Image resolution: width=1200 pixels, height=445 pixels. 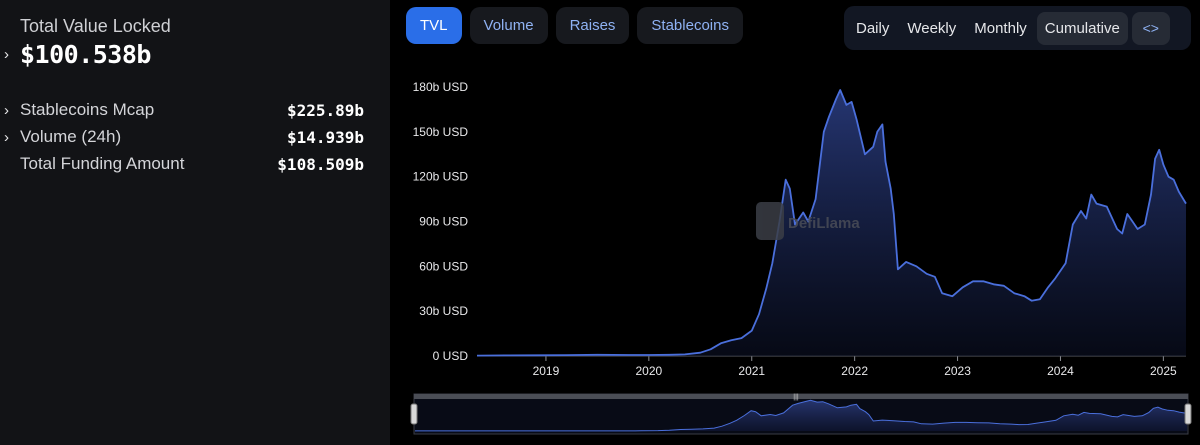 What do you see at coordinates (751, 371) in the screenshot?
I see `x-tick-label: 2021` at bounding box center [751, 371].